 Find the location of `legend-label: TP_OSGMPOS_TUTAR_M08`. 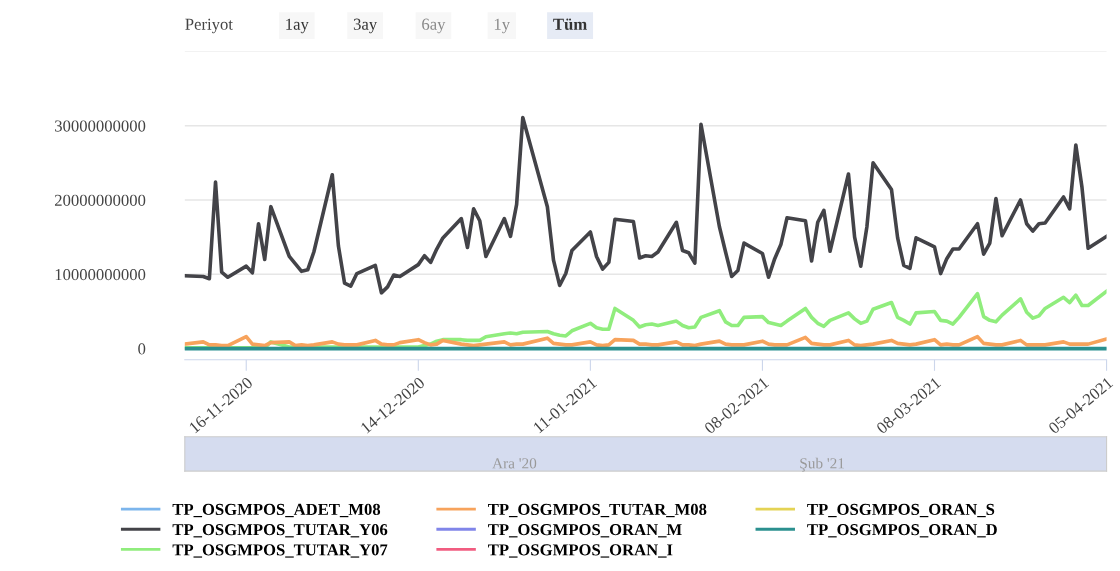

legend-label: TP_OSGMPOS_TUTAR_M08 is located at coordinates (597, 510).